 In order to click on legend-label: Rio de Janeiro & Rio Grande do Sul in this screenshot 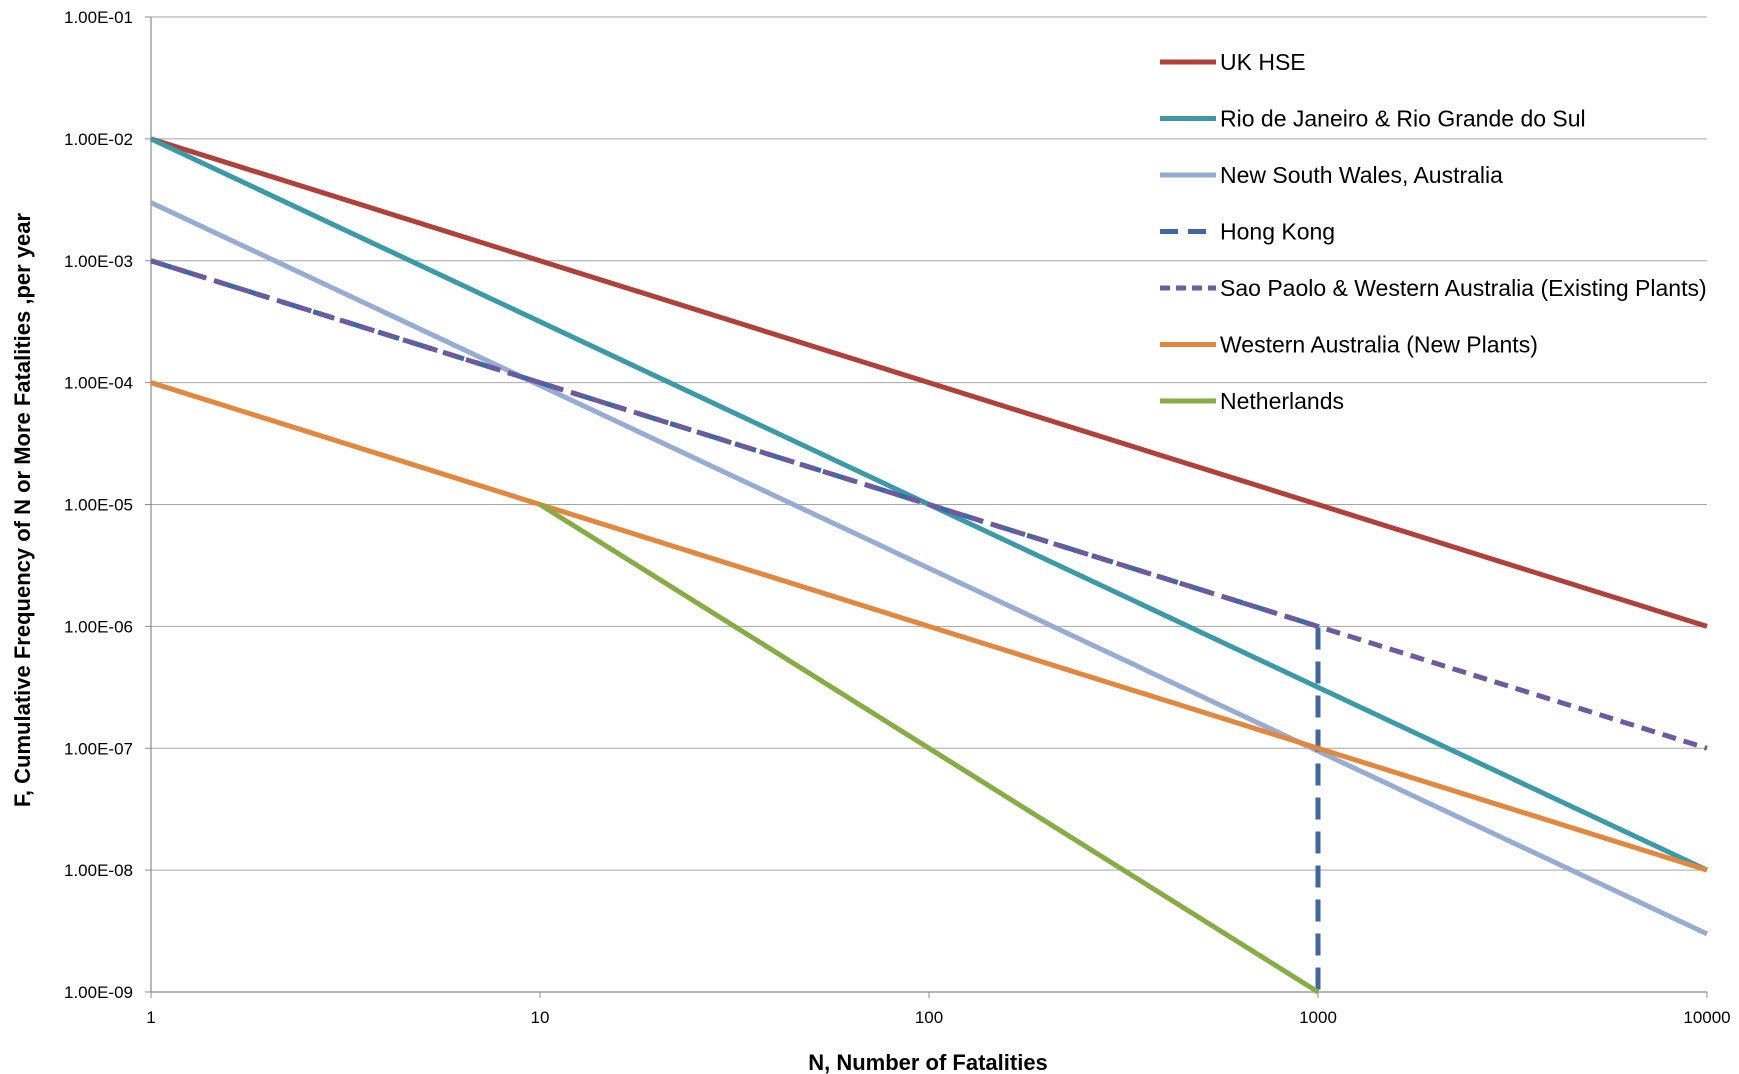, I will do `click(1403, 119)`.